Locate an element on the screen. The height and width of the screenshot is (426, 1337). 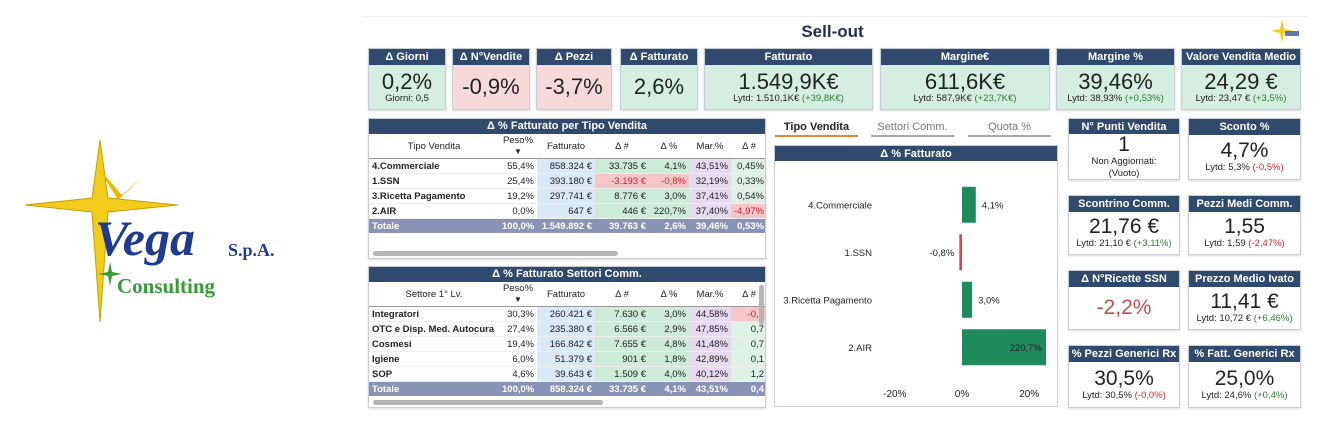
kpi-card: Δ Pezzi -3,7% is located at coordinates (574, 79).